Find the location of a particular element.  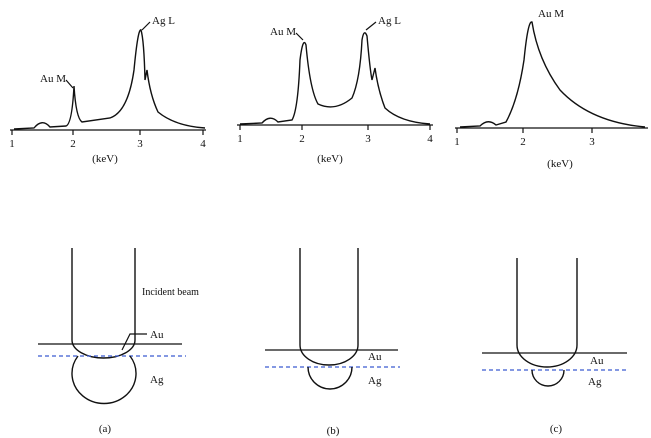

caption: (b) is located at coordinates (333, 431).